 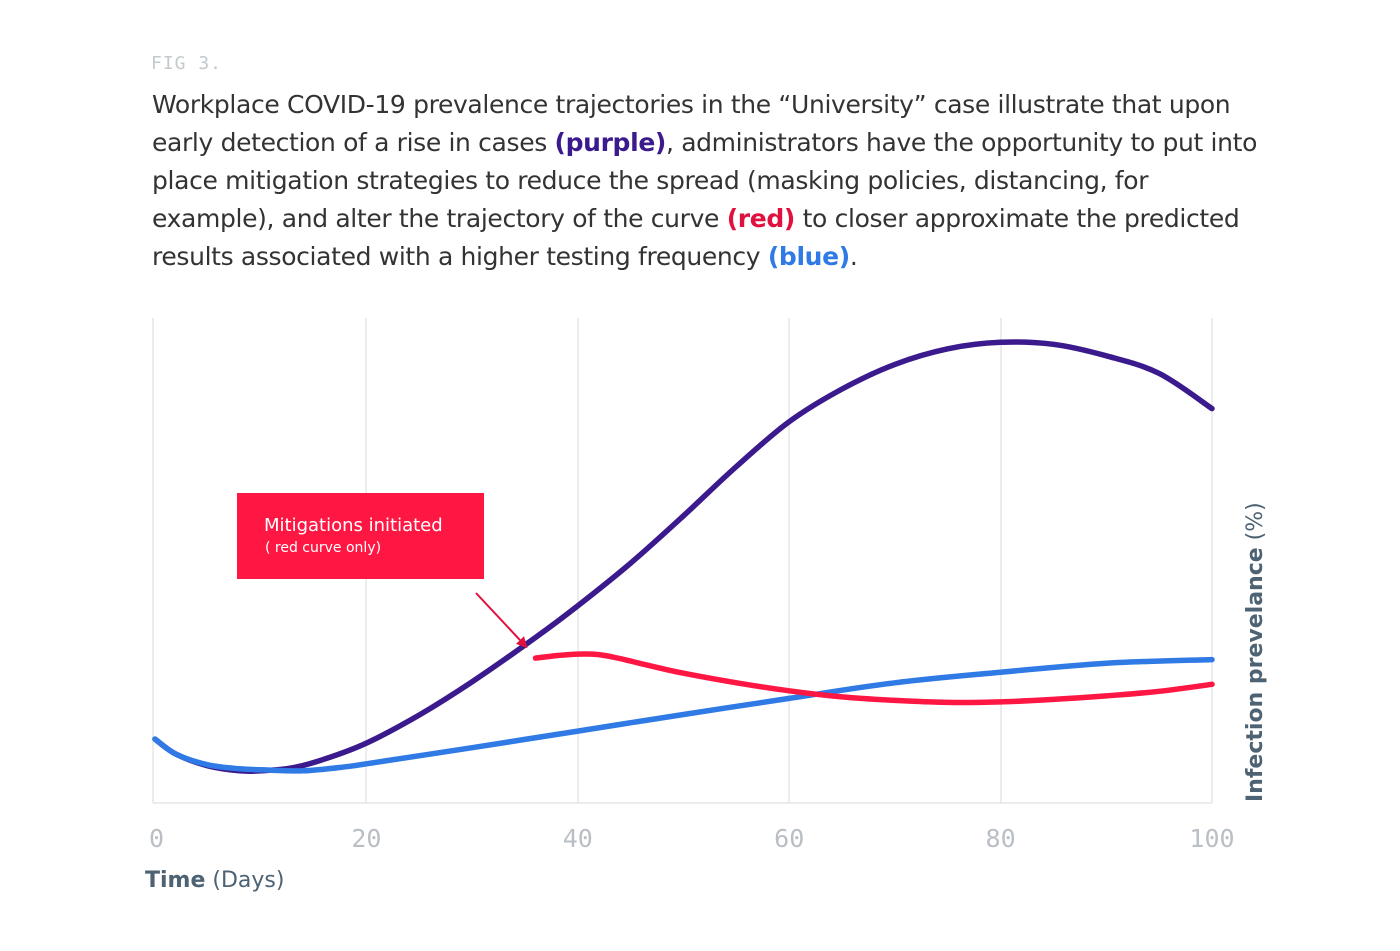 What do you see at coordinates (1001, 838) in the screenshot?
I see `x-tick-label: 80` at bounding box center [1001, 838].